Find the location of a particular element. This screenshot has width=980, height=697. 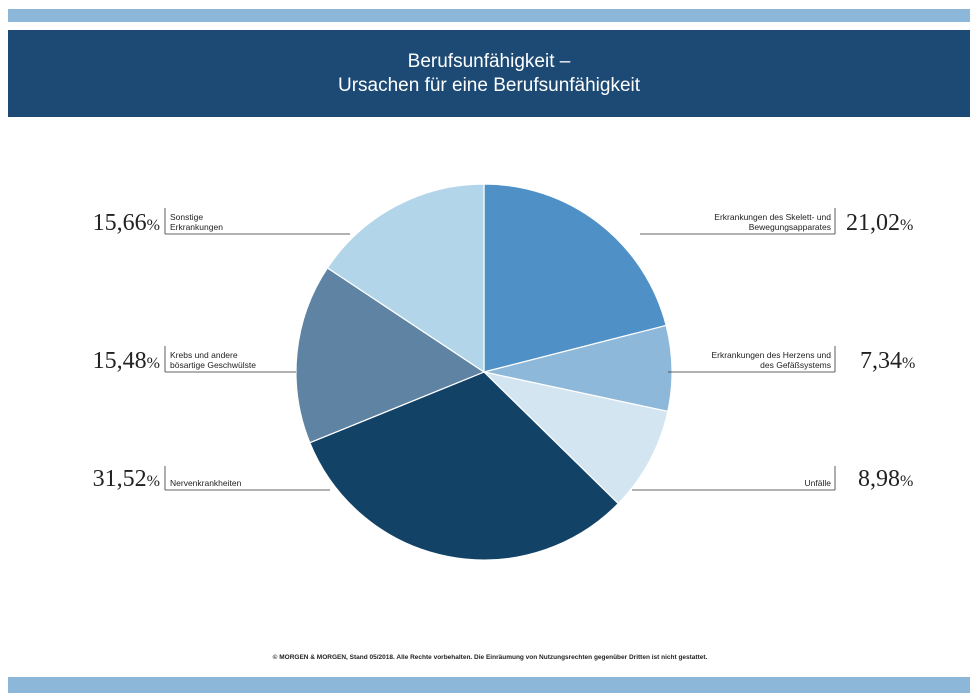

slice-value: 15,66% is located at coordinates (126, 223).